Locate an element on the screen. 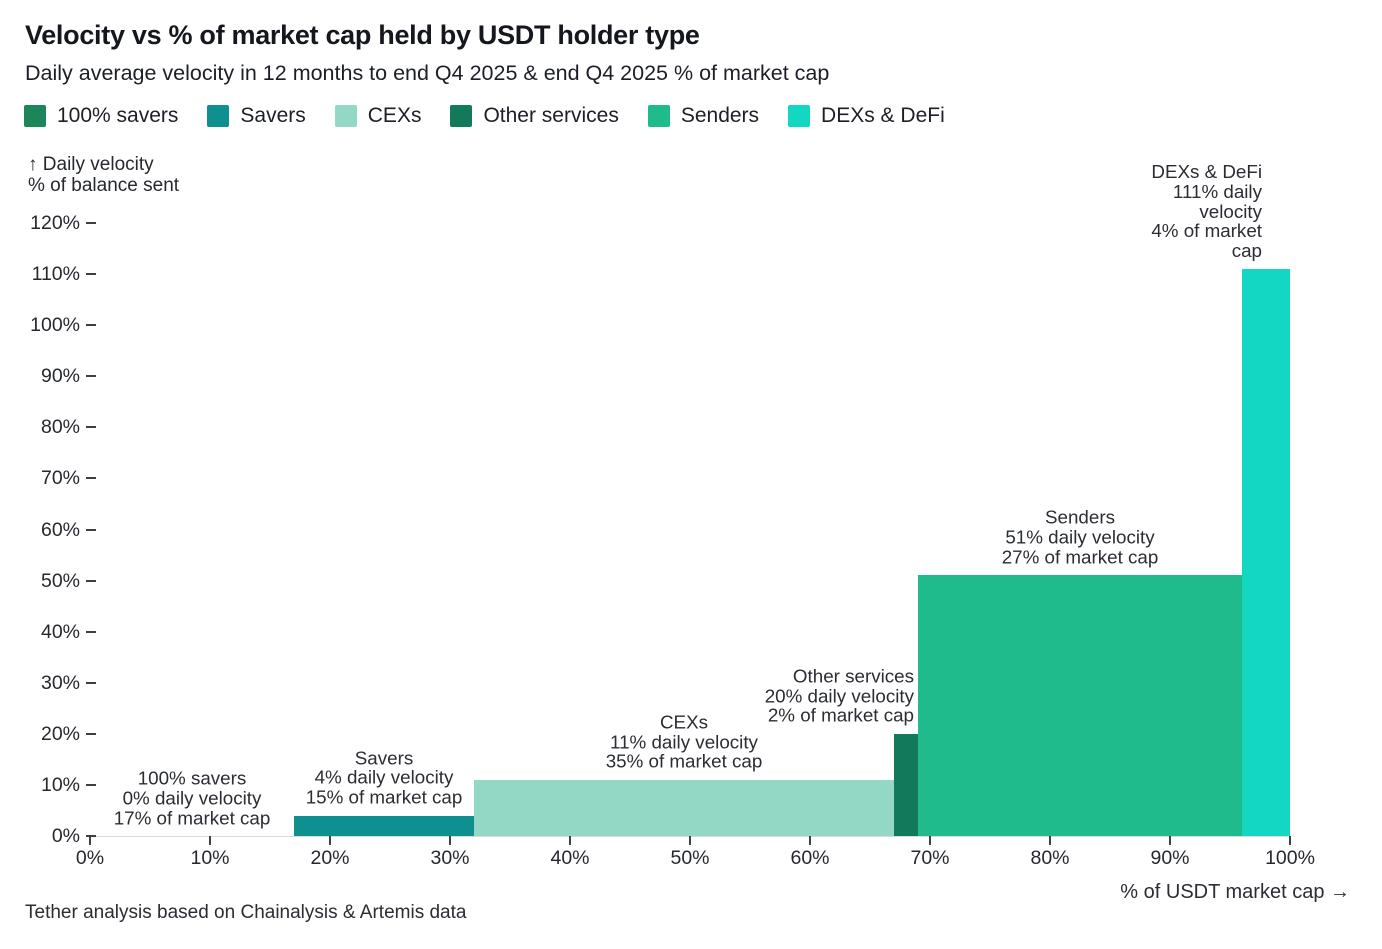 This screenshot has height=949, width=1382. y-axis-title: ↑ Daily velocity % of balance sent is located at coordinates (104, 175).